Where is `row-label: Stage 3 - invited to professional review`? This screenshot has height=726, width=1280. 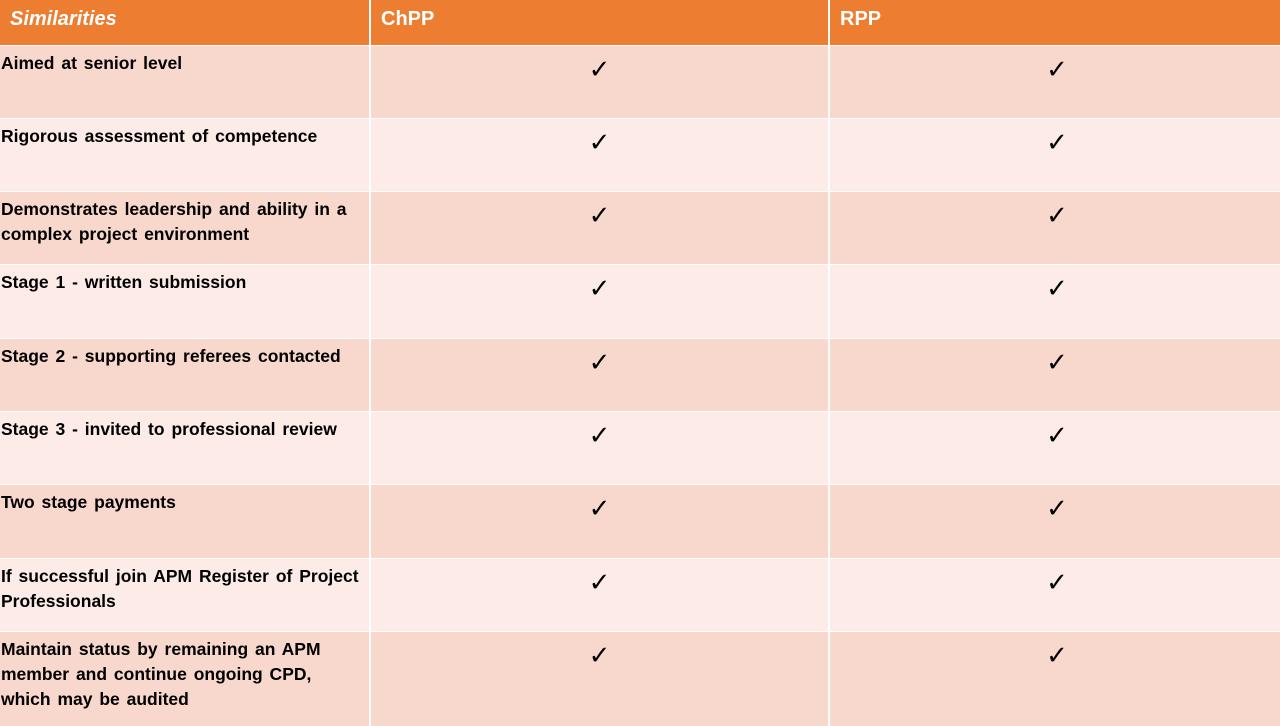 row-label: Stage 3 - invited to professional review is located at coordinates (184, 448).